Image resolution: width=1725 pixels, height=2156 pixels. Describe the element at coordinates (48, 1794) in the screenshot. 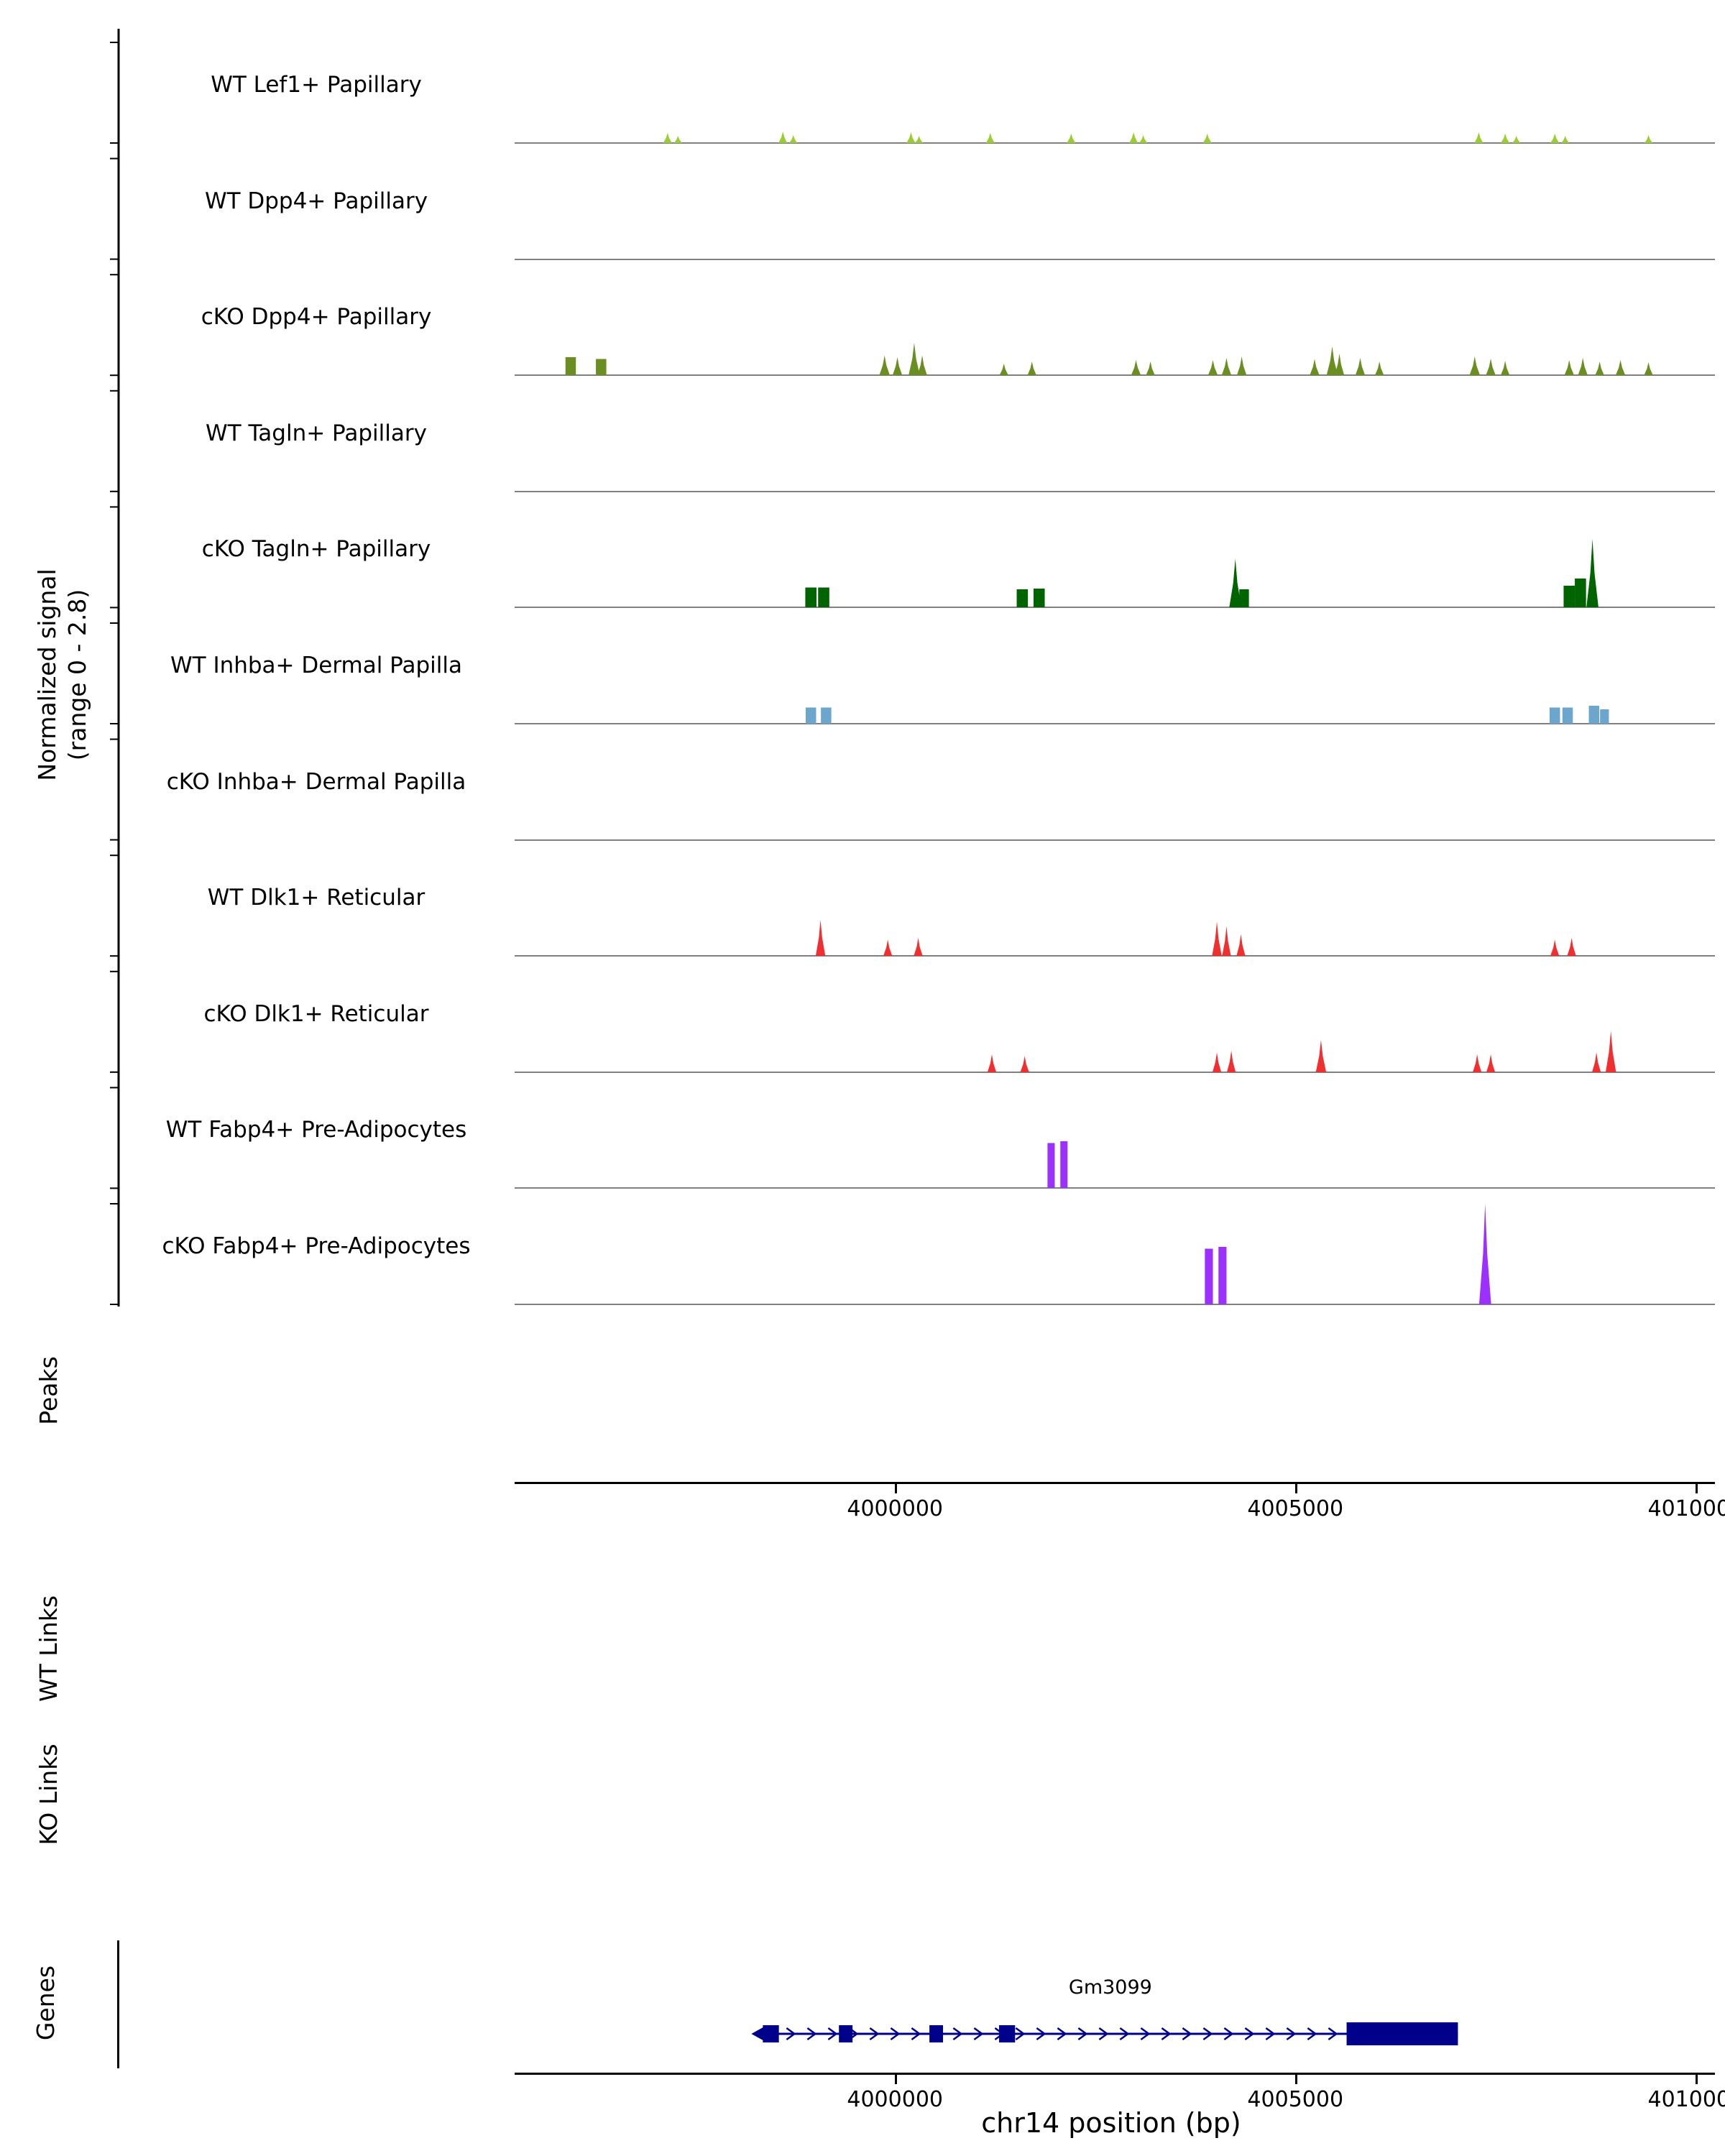

I see `section-label-ko-links: KO Links` at that location.